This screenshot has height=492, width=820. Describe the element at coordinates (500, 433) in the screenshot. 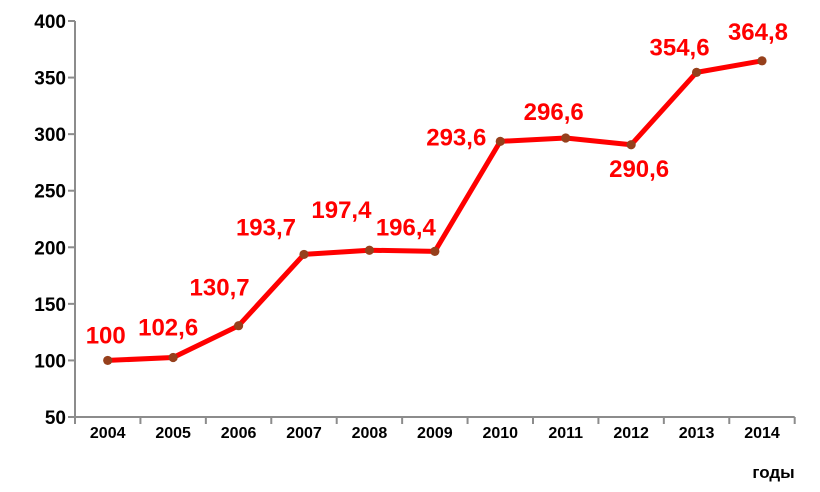

I see `x-axis-tick-label: 2010` at that location.